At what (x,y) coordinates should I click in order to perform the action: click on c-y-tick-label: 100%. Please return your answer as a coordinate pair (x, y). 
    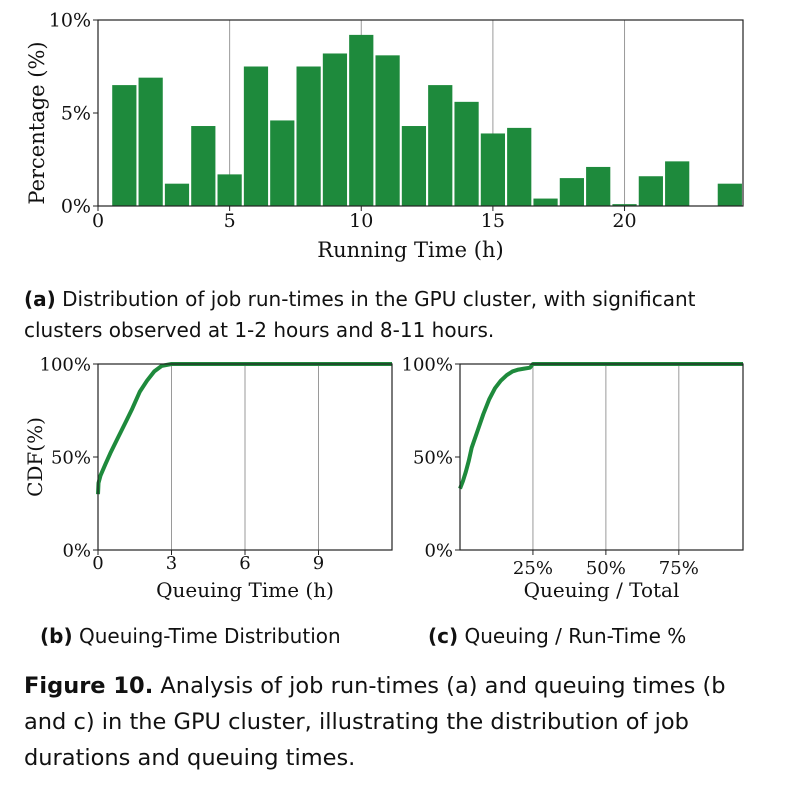
    Looking at the image, I should click on (427, 364).